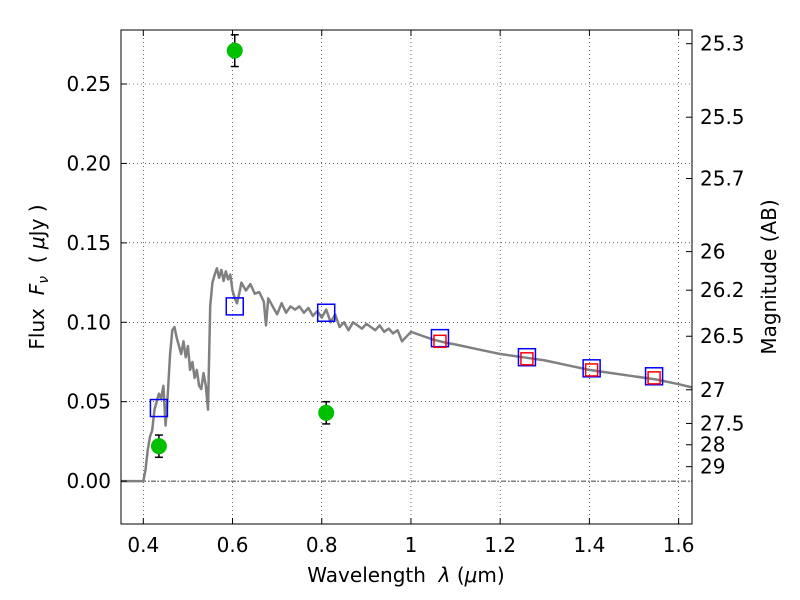  Describe the element at coordinates (458, 575) in the screenshot. I see `x-axis-label-paren: (` at that location.